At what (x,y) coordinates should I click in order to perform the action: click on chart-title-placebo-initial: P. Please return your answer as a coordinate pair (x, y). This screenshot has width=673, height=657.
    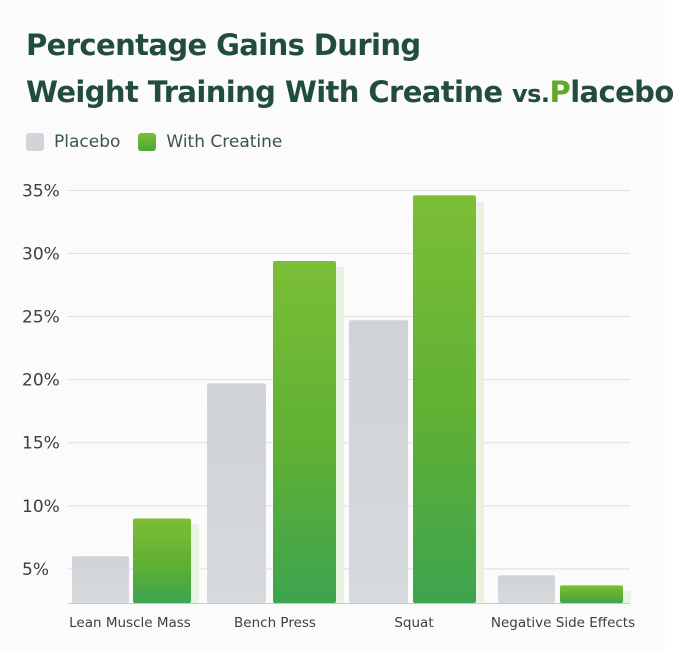
    Looking at the image, I should click on (560, 92).